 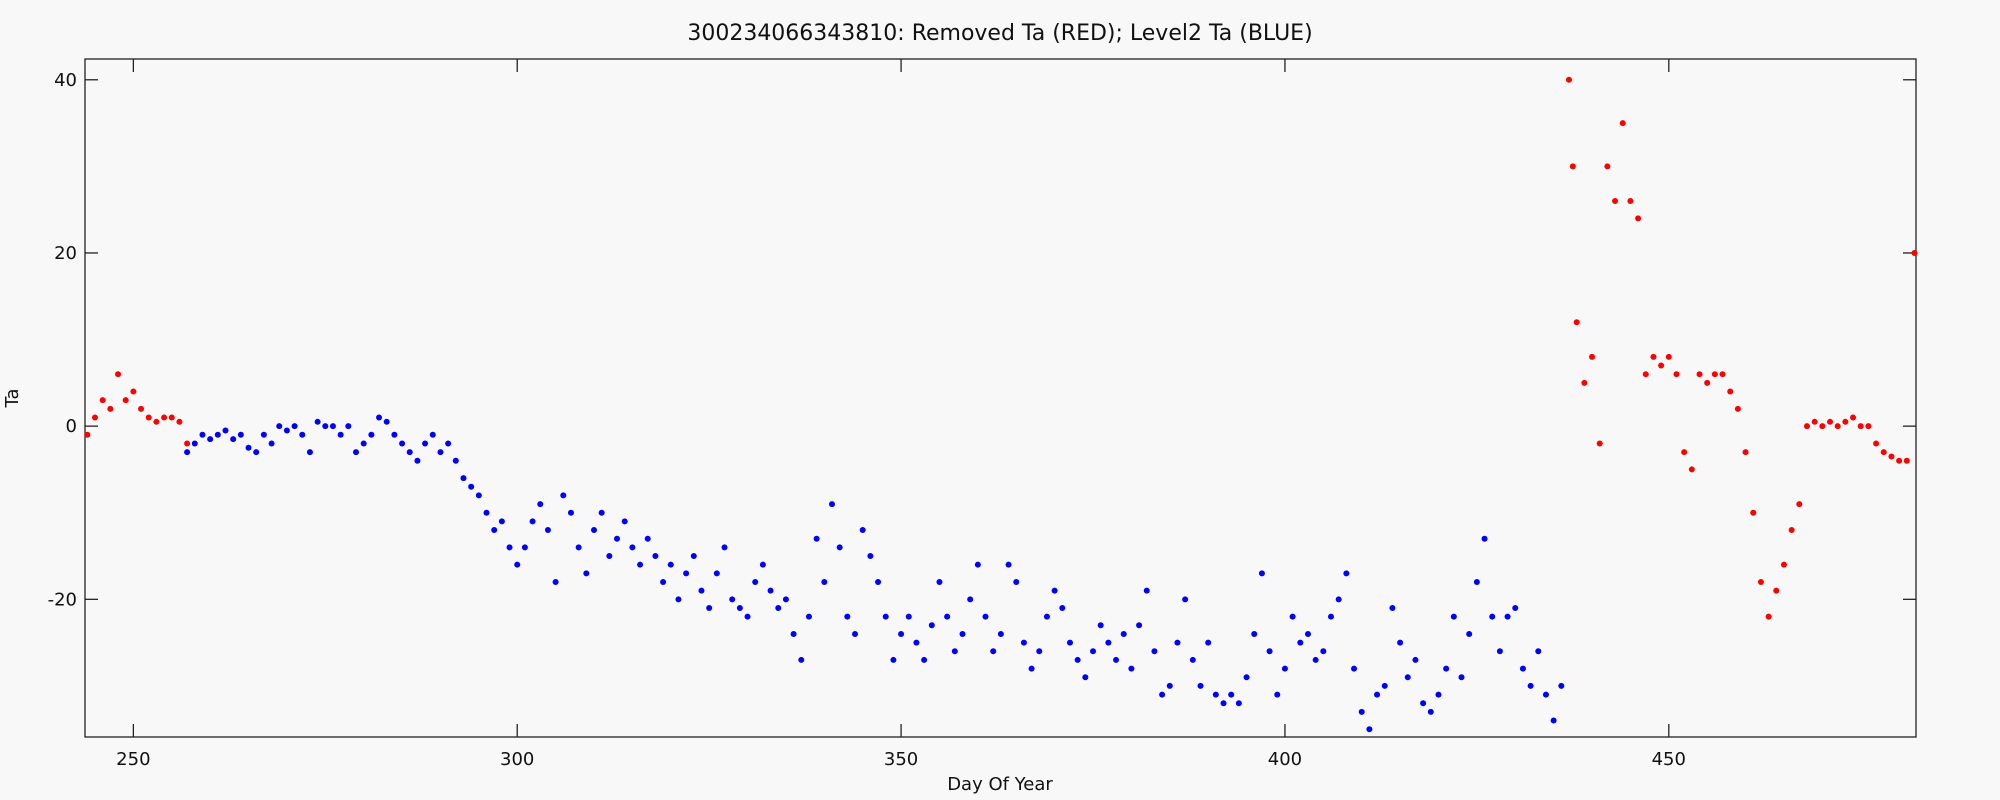 I want to click on y-tick-label: -20, so click(x=62, y=599).